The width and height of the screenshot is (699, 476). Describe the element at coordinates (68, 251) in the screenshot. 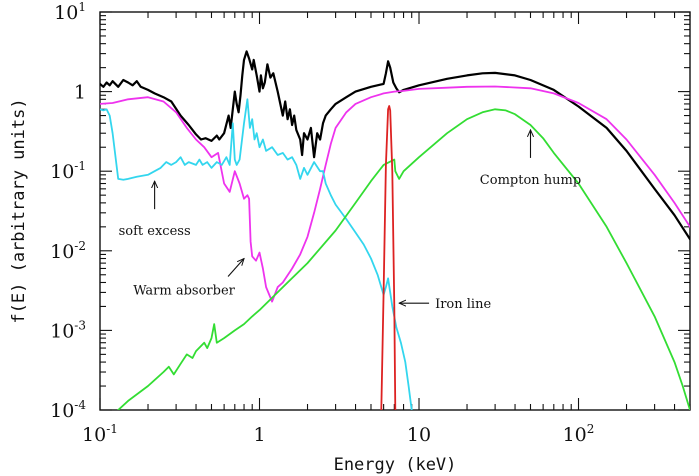

I see `y-tick-label: 10⁻²` at that location.